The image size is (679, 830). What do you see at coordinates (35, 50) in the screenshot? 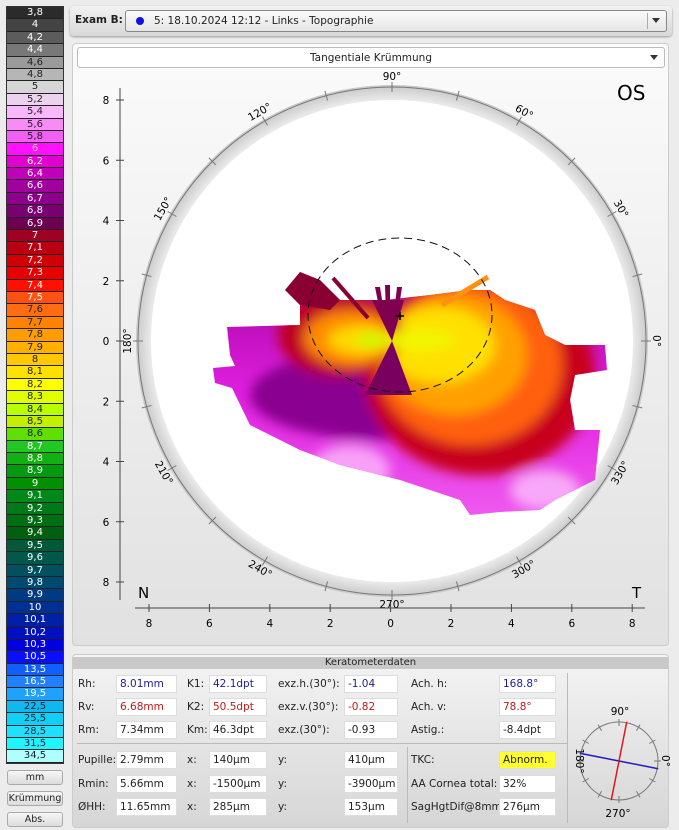
I see `scale-swatch: 4,4` at bounding box center [35, 50].